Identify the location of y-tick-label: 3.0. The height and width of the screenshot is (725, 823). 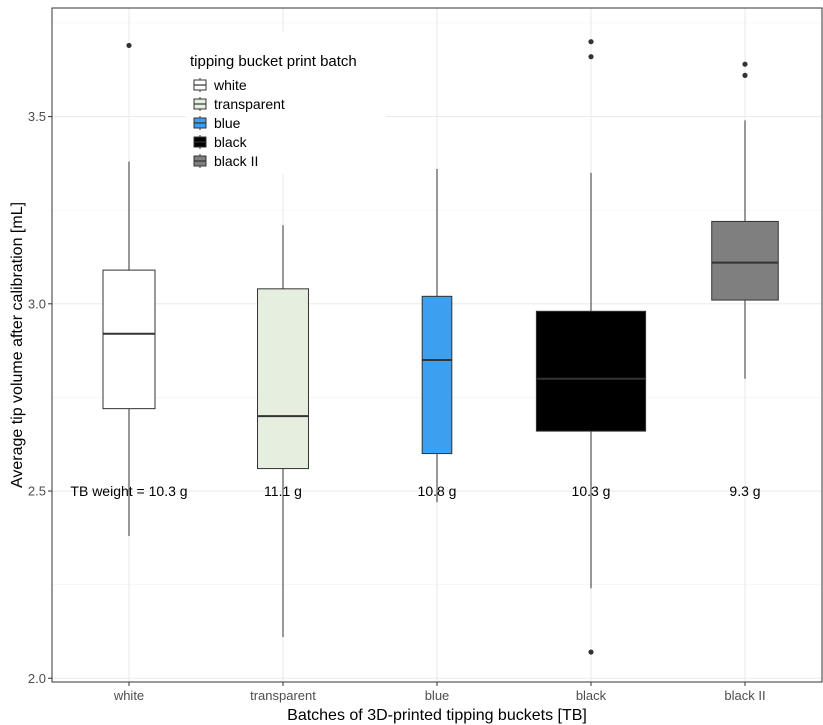
(37, 303).